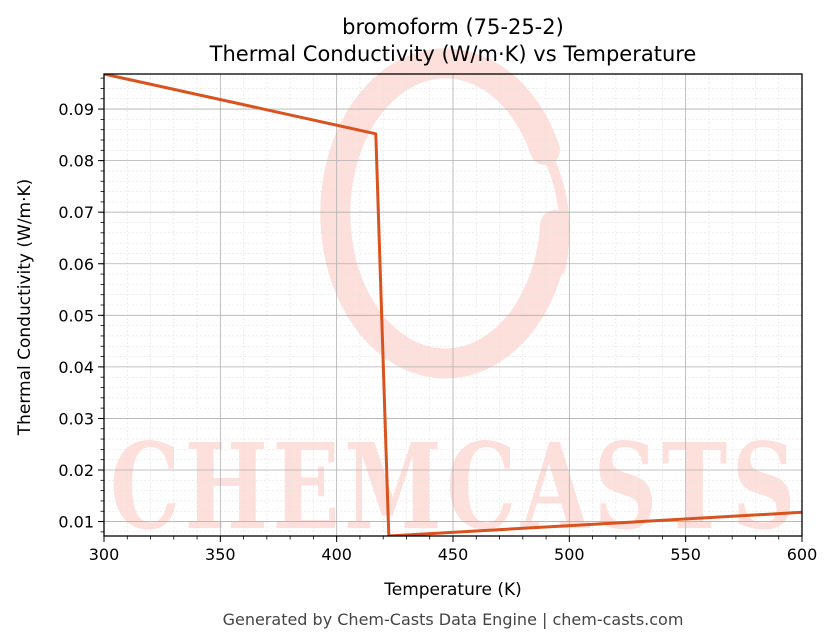  What do you see at coordinates (336, 554) in the screenshot?
I see `x-tick-label: 400` at bounding box center [336, 554].